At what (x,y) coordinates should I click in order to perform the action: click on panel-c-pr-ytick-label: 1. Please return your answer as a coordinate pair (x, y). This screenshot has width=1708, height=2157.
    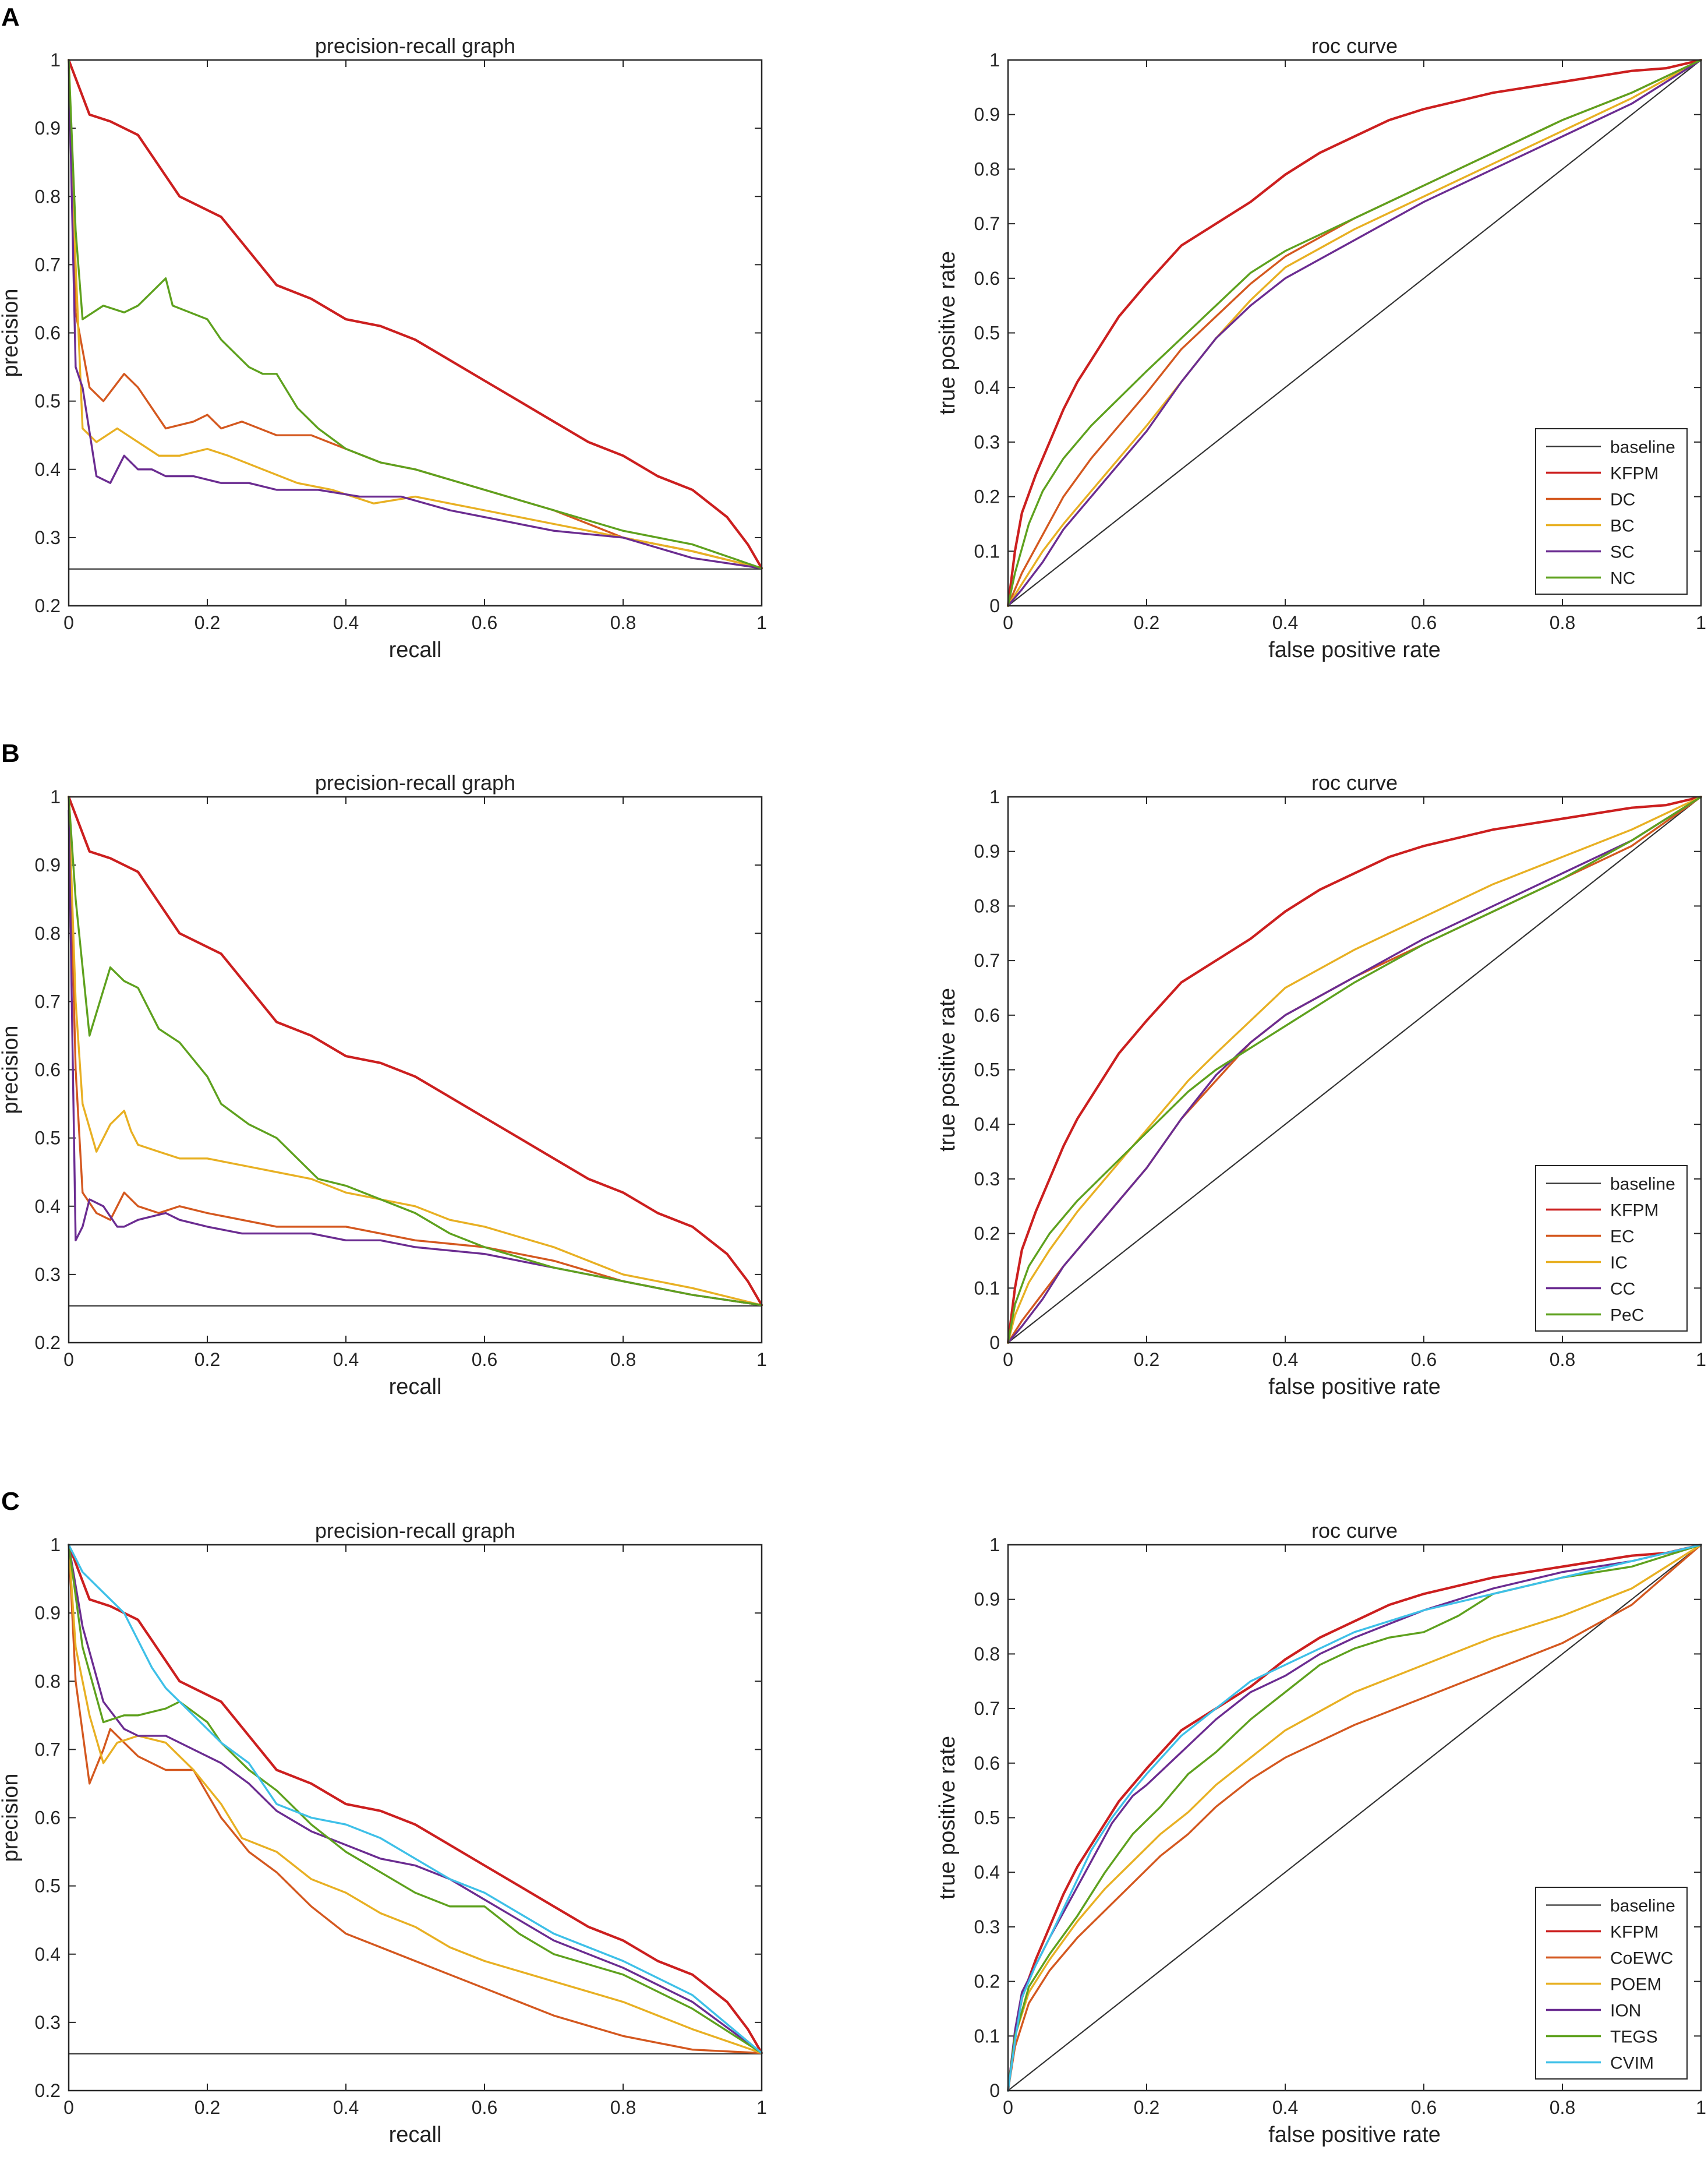
    Looking at the image, I should click on (55, 1545).